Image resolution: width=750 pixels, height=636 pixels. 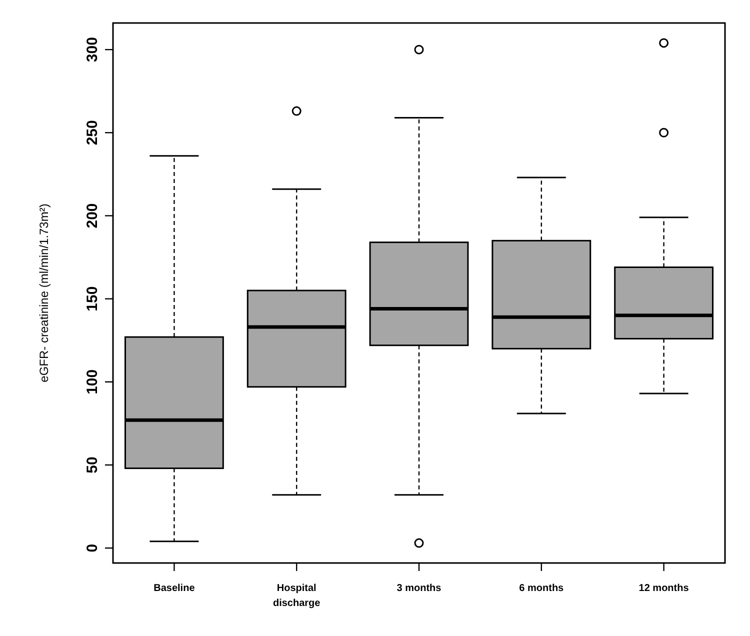 What do you see at coordinates (92, 49) in the screenshot?
I see `y-tick-label: 300` at bounding box center [92, 49].